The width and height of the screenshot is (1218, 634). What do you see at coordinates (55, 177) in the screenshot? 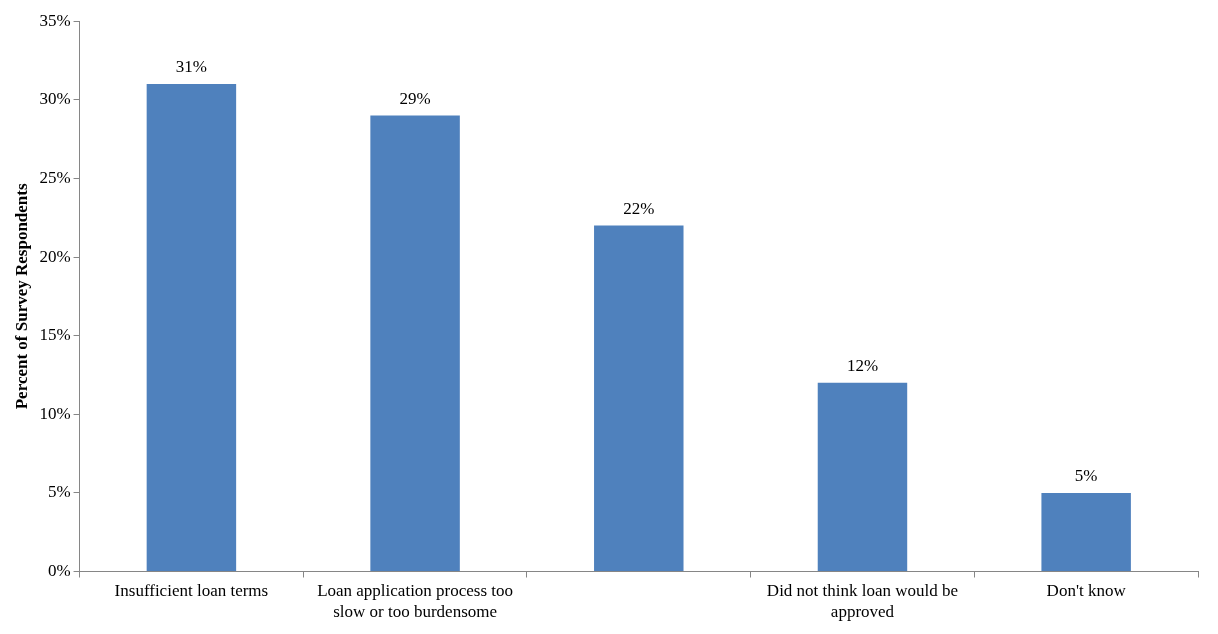
I see `y-tick-label: 25%` at bounding box center [55, 177].